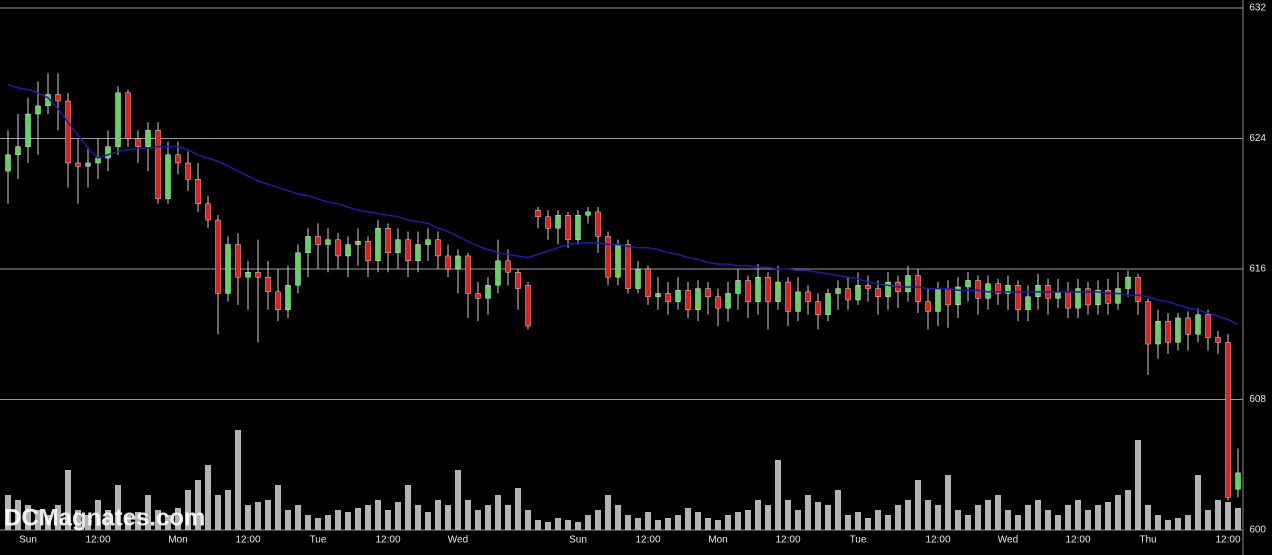 This screenshot has height=555, width=1272. I want to click on y-tick-label: 624, so click(1257, 138).